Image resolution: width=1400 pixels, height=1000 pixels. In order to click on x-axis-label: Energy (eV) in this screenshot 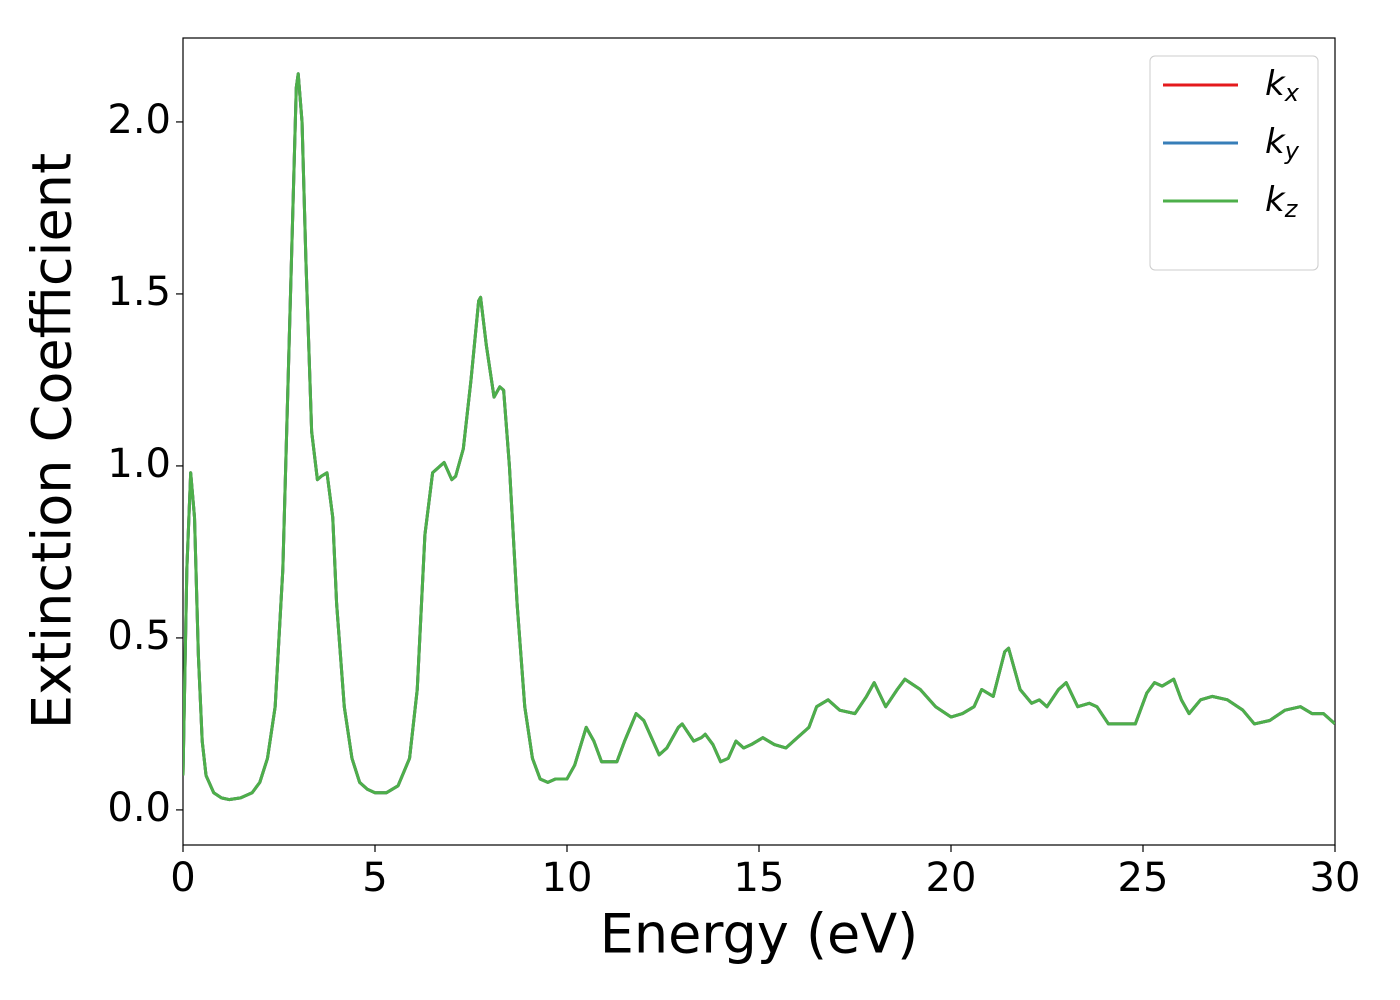, I will do `click(759, 934)`.